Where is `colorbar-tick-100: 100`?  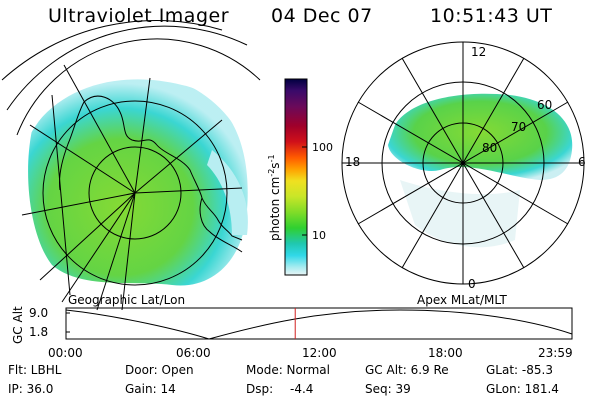
colorbar-tick-100: 100 is located at coordinates (322, 147).